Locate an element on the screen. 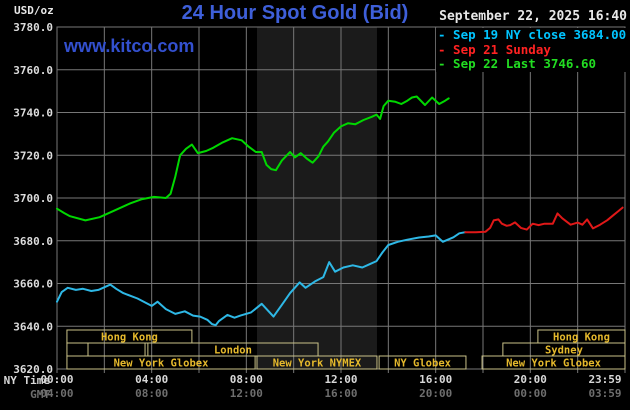  y-tick-label: 3660.0 is located at coordinates (33, 284).